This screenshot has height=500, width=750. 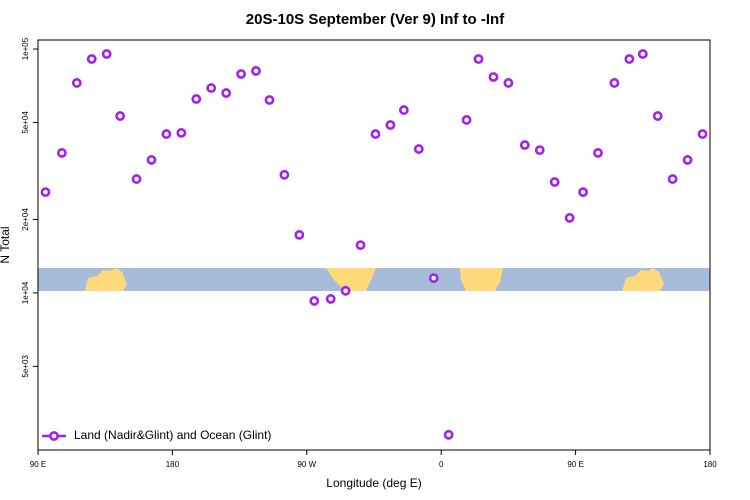 I want to click on y-tick-label: 2e+04, so click(x=25, y=219).